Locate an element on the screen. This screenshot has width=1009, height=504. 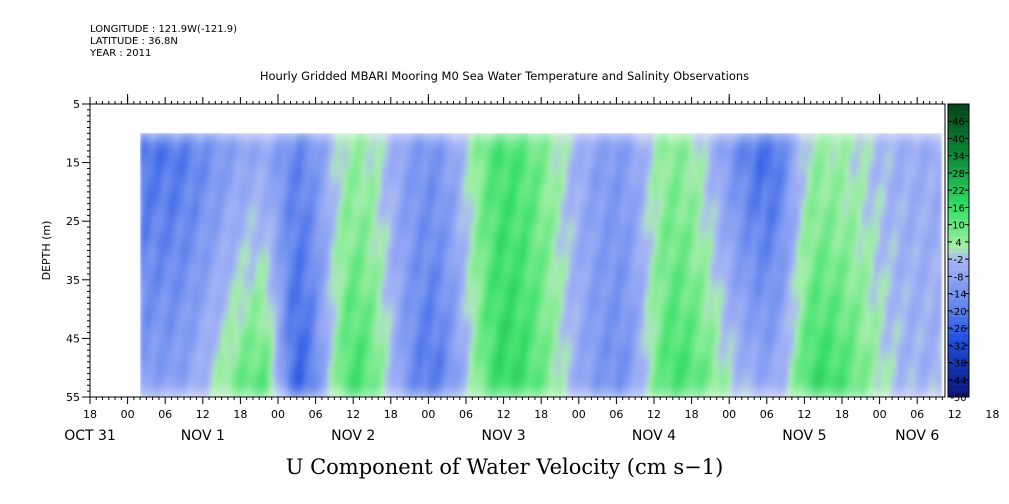
colorbar-label: -14 is located at coordinates (958, 295).